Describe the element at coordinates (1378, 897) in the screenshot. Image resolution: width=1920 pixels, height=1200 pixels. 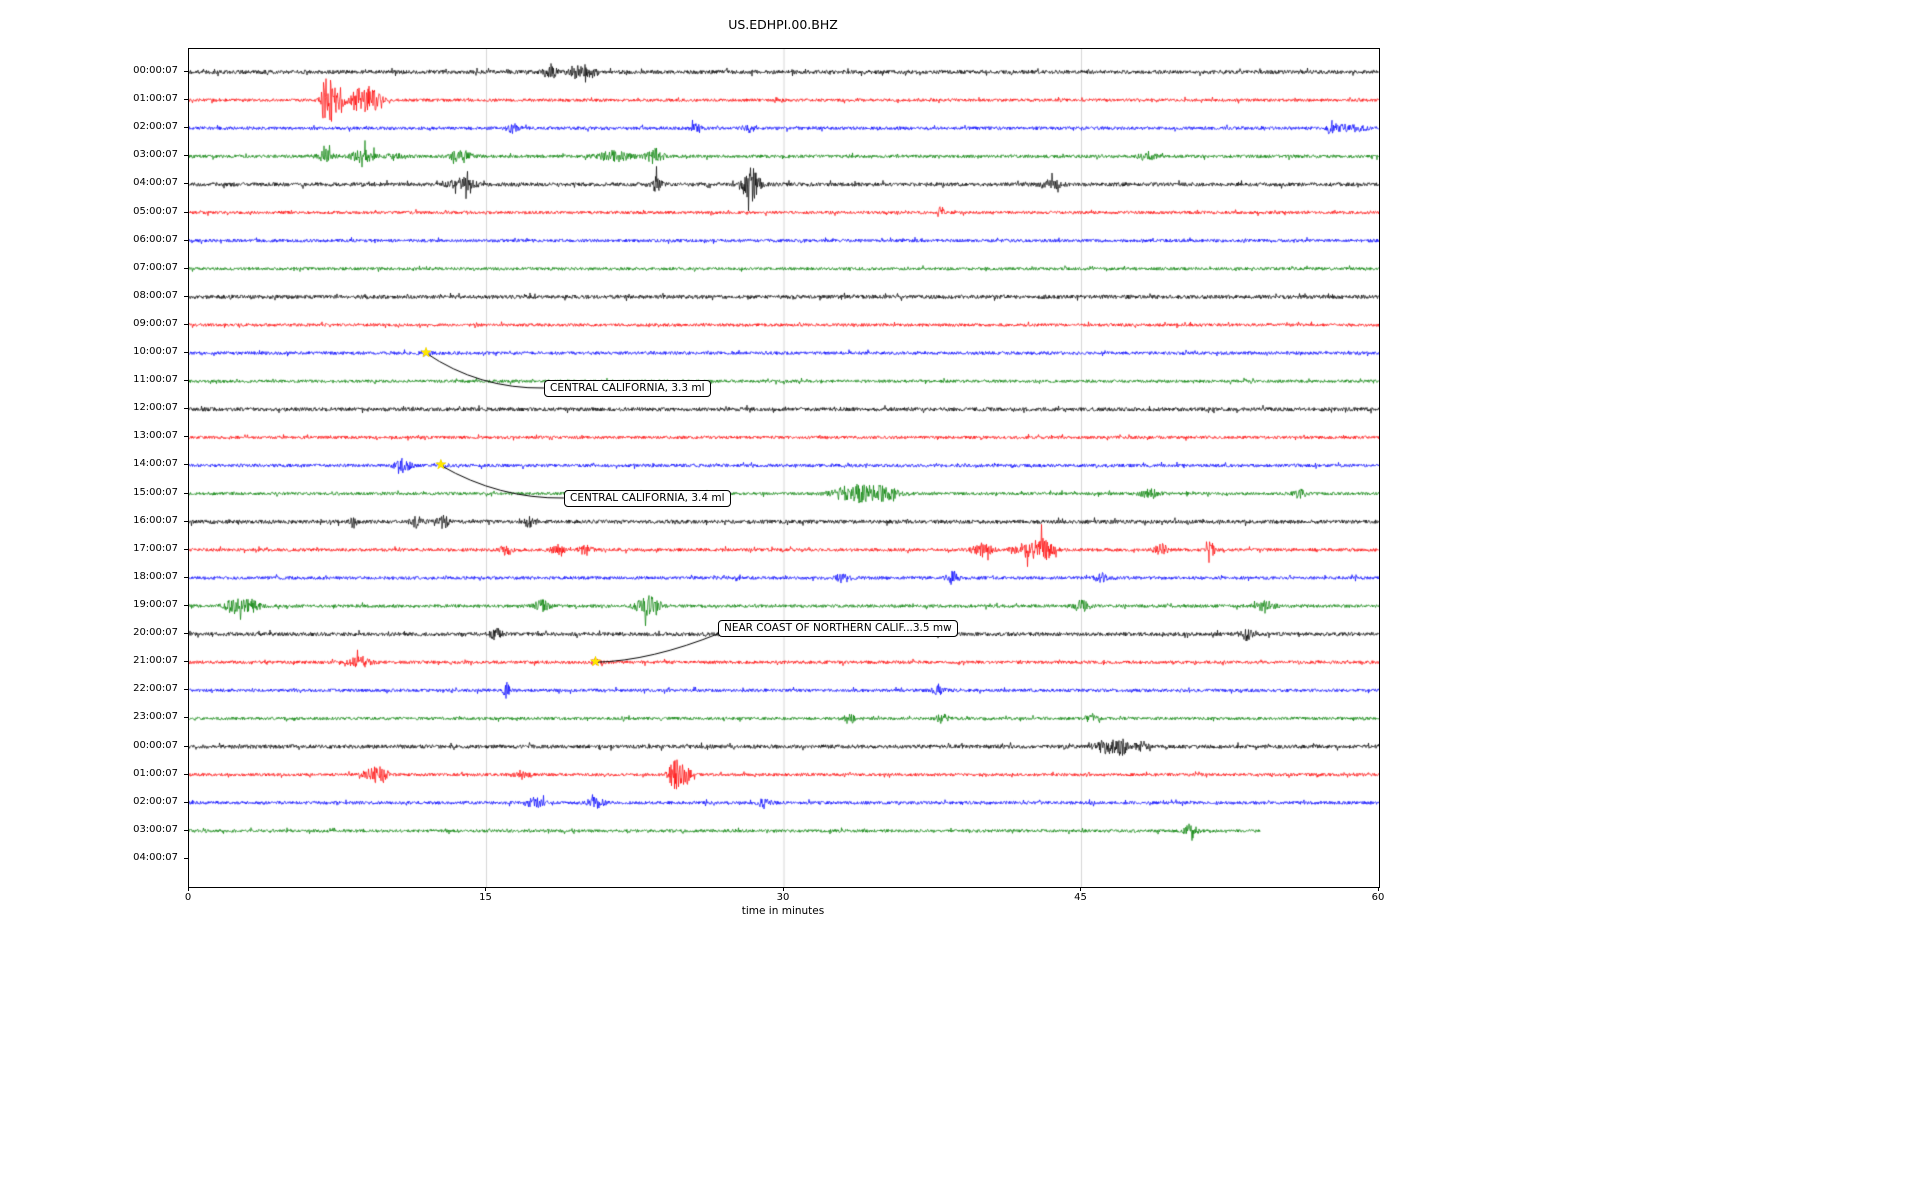
I see `x-axis-tick-label: 60` at that location.